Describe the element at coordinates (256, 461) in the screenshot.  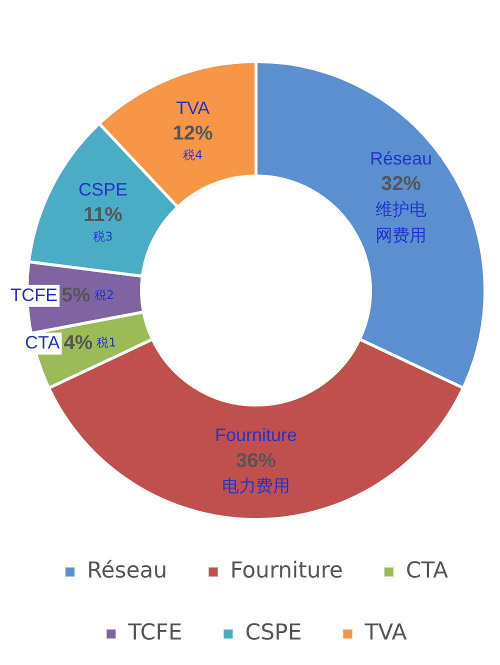
I see `data-label: 36%` at that location.